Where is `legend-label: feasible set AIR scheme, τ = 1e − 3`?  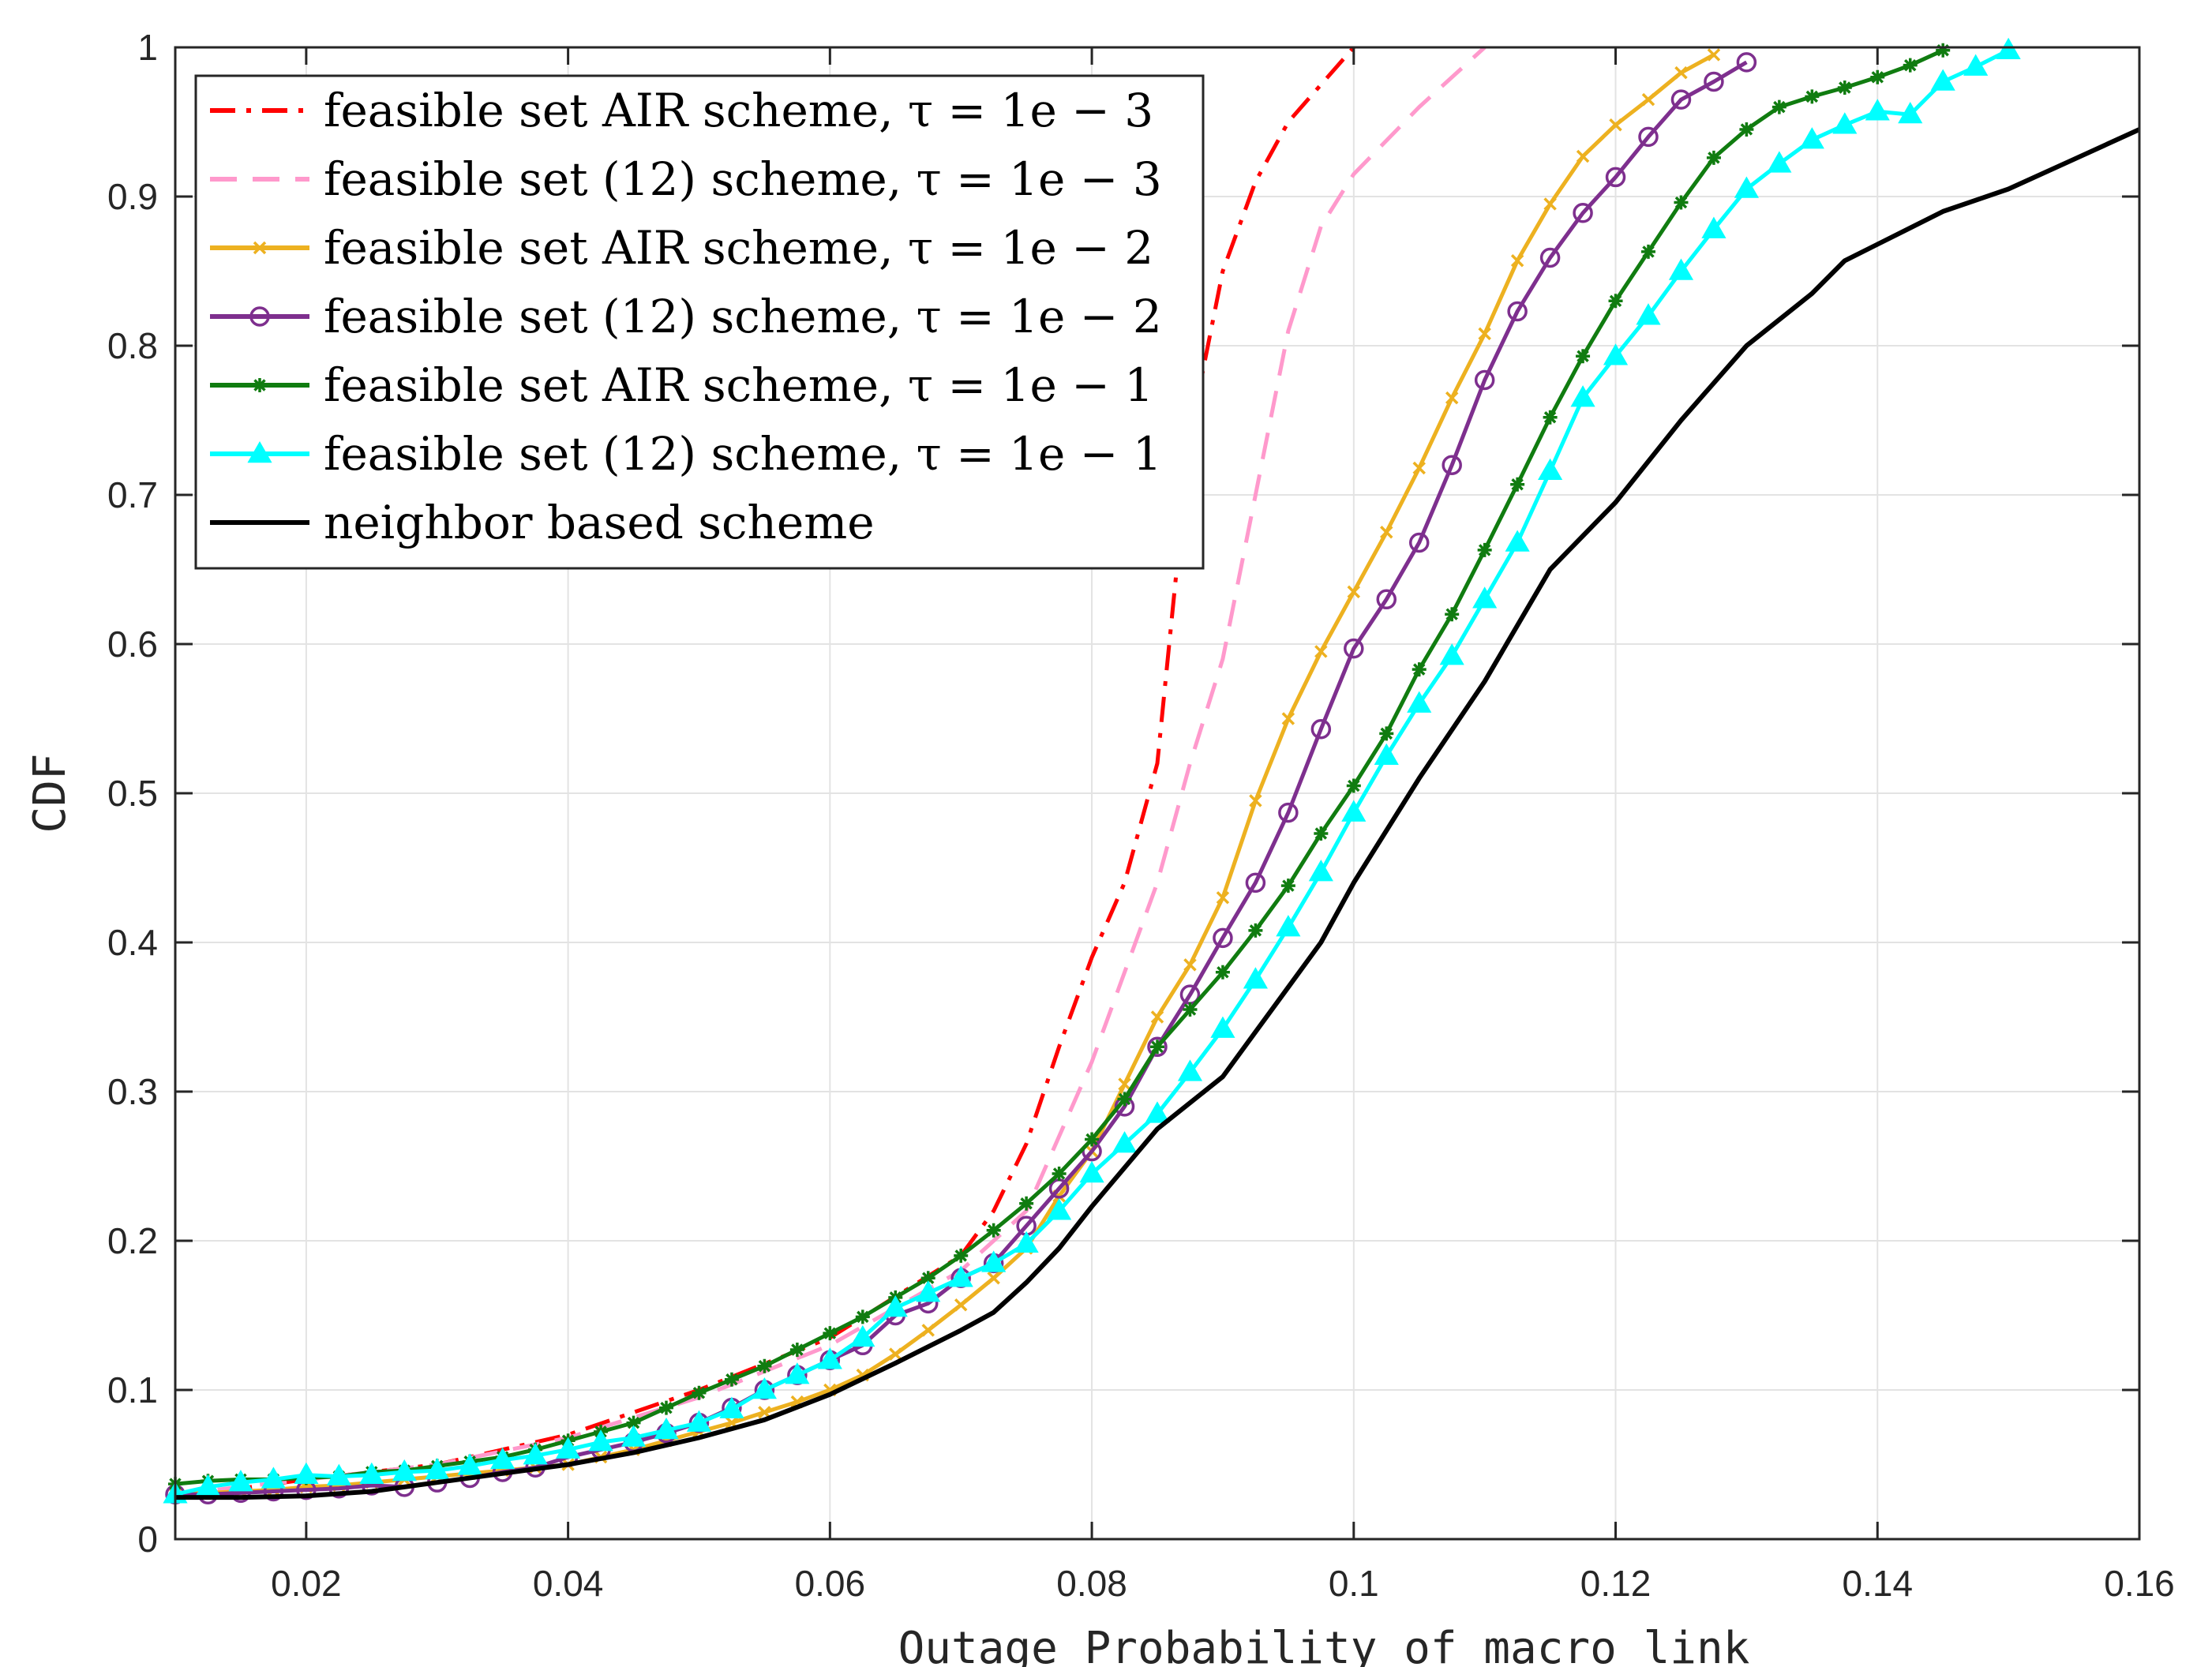
legend-label: feasible set AIR scheme, τ = 1e − 3 is located at coordinates (739, 110).